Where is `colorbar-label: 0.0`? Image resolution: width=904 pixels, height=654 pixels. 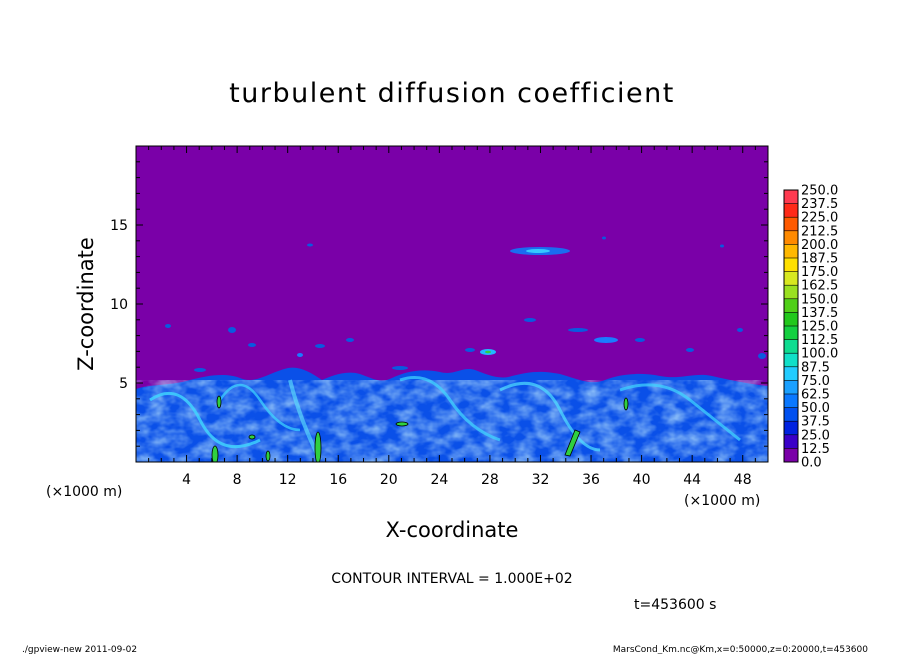 colorbar-label: 0.0 is located at coordinates (811, 463).